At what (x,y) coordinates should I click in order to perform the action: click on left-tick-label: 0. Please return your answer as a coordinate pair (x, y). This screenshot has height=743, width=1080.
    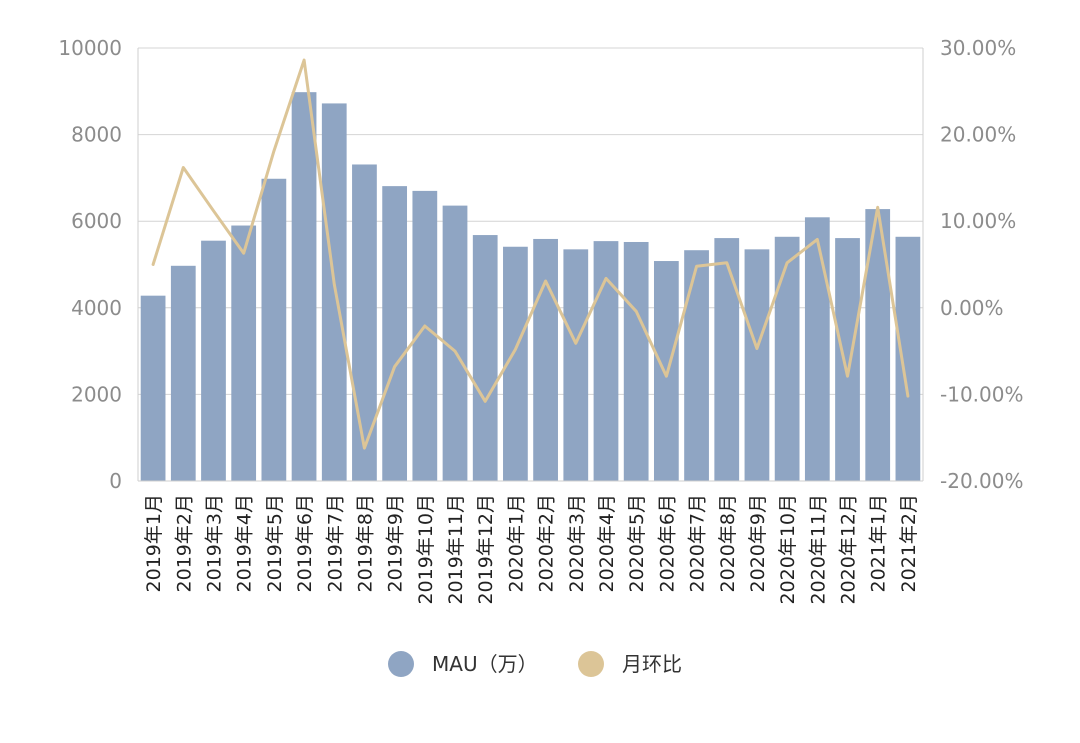
    Looking at the image, I should click on (115, 481).